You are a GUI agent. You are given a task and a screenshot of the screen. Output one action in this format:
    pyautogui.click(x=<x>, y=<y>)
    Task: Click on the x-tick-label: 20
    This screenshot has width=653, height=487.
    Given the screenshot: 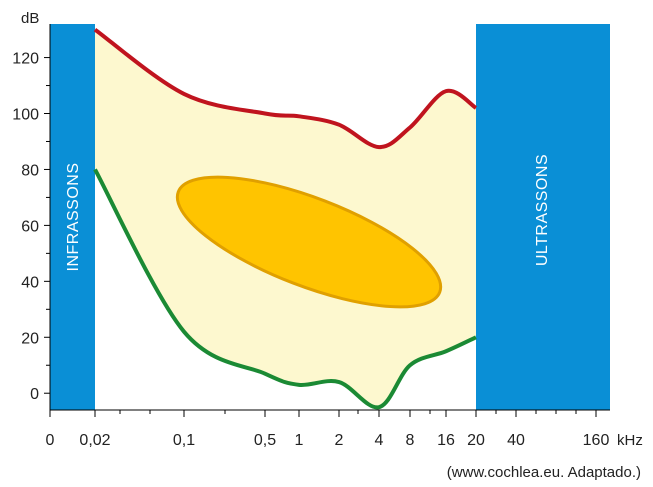 What is the action you would take?
    pyautogui.click(x=476, y=440)
    